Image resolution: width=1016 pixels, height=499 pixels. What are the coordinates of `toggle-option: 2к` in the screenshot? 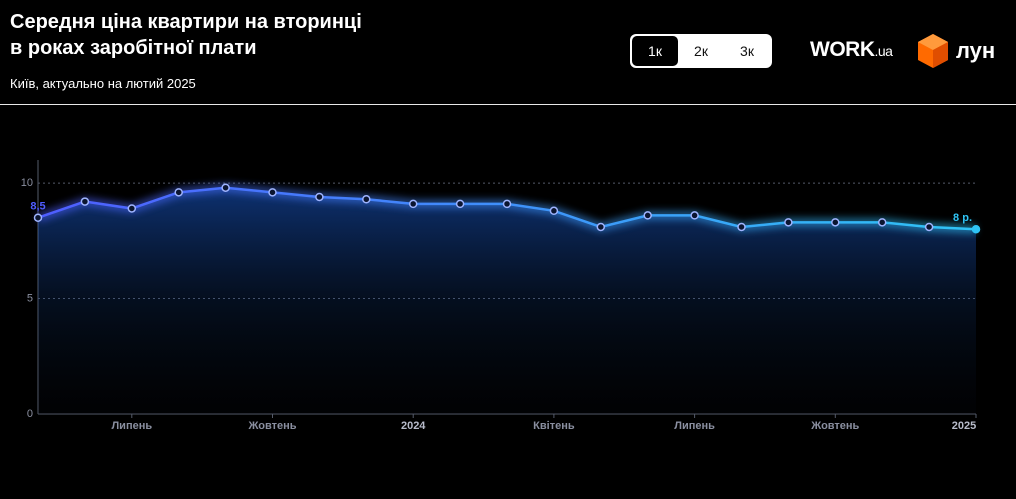 It's located at (701, 51).